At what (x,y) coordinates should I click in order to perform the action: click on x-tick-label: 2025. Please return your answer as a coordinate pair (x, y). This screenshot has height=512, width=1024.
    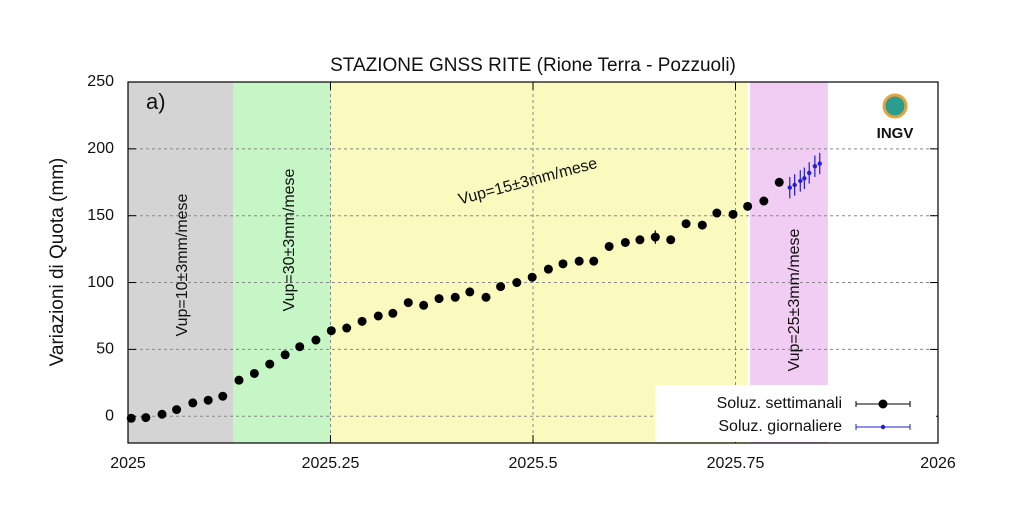
    Looking at the image, I should click on (128, 463).